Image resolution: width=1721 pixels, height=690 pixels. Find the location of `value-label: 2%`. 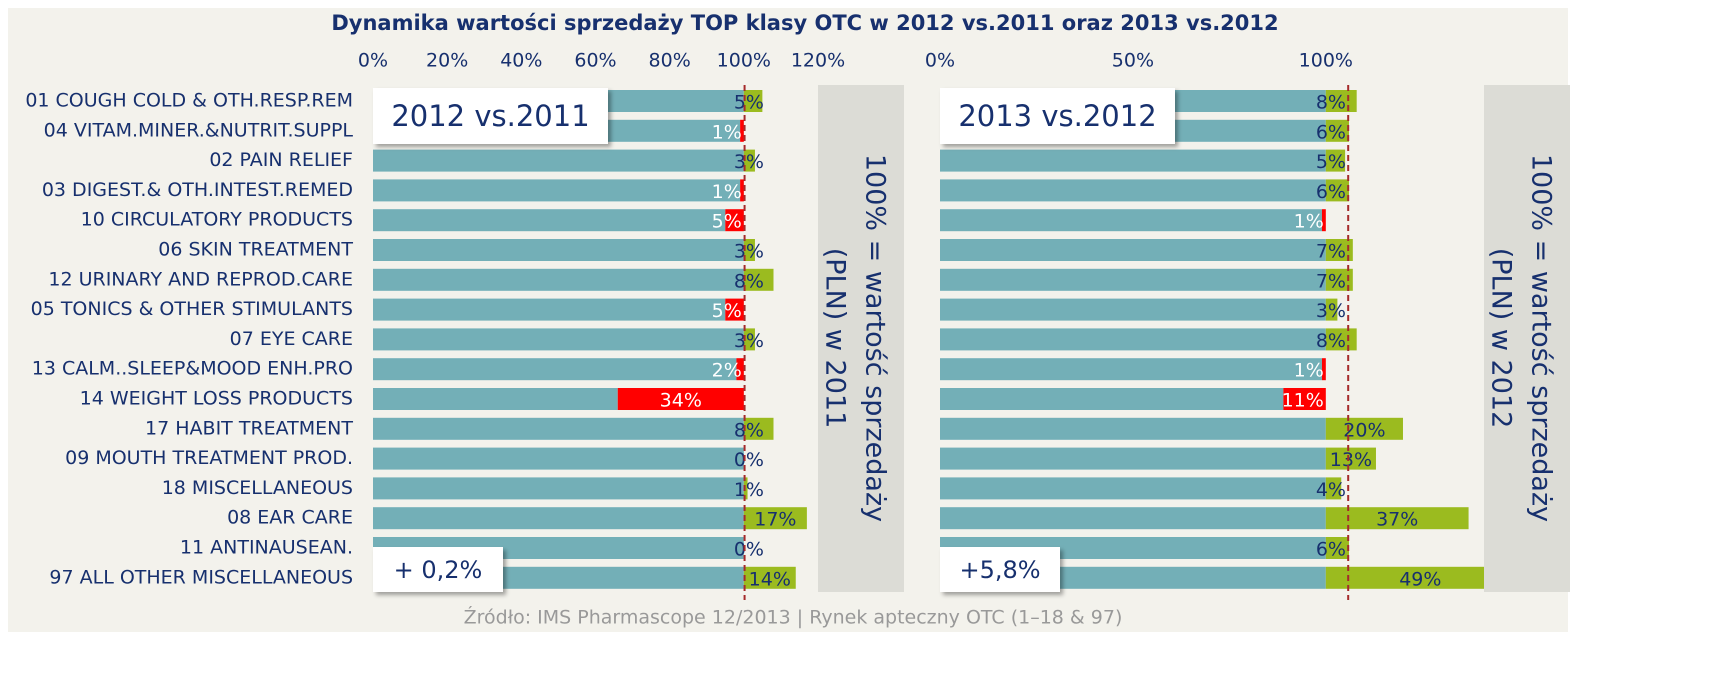

value-label: 2% is located at coordinates (727, 371).